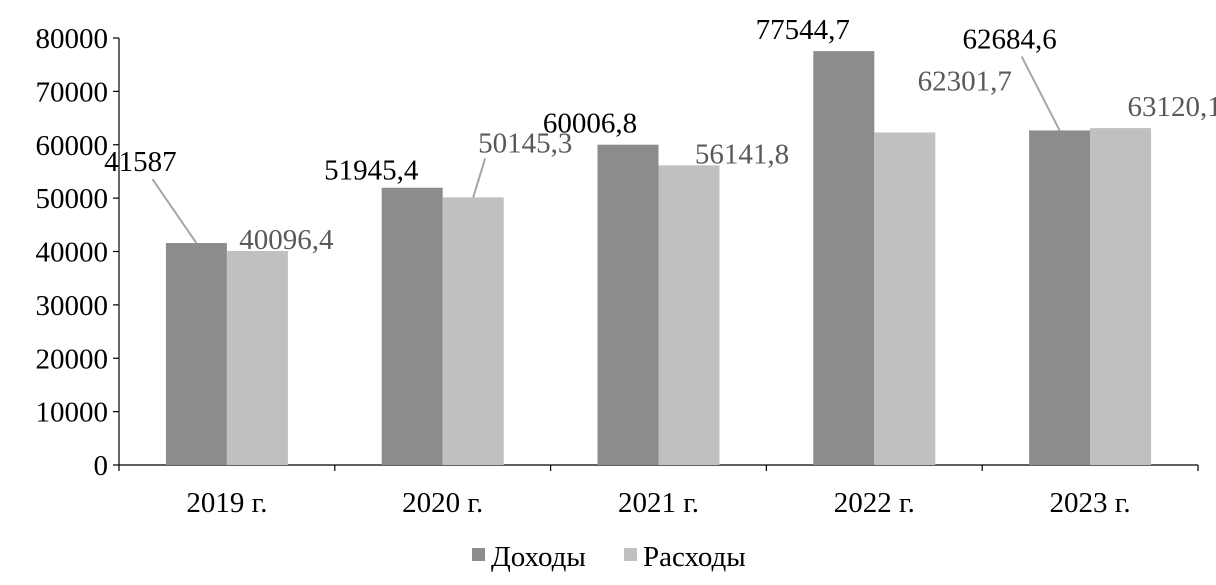  I want to click on data-label: 60006,8, so click(590, 124).